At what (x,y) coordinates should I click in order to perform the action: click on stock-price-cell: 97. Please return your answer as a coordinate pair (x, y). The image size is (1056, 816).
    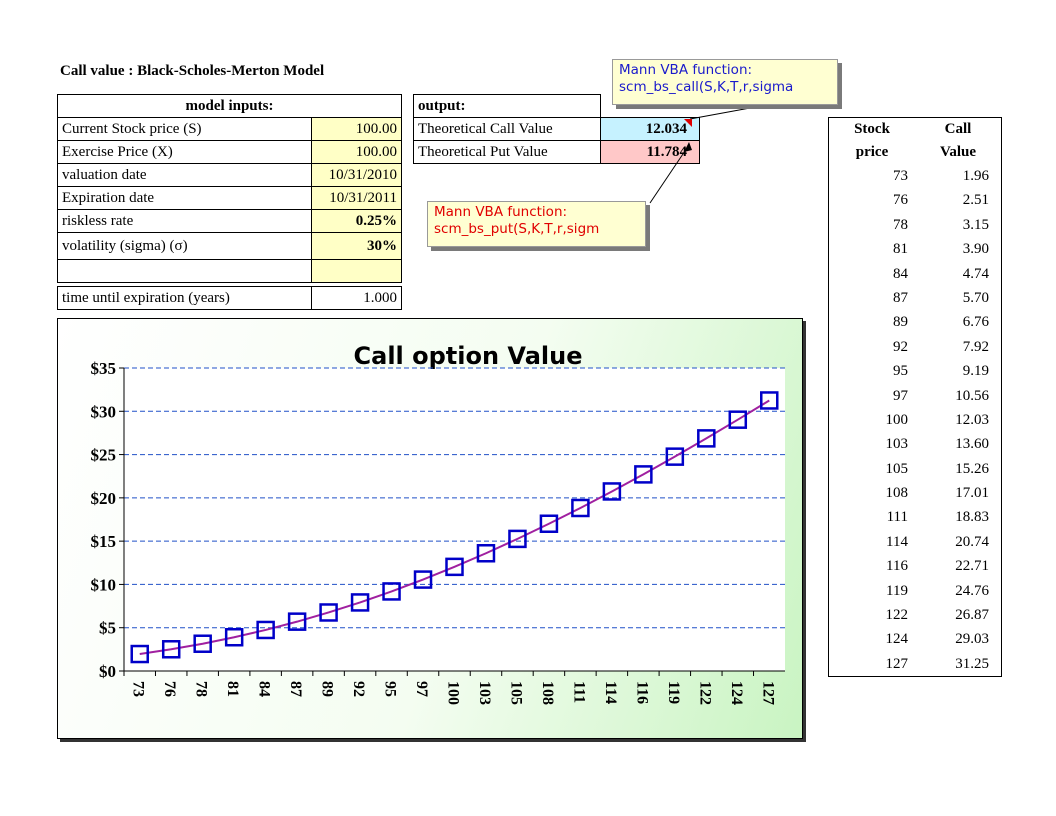
    Looking at the image, I should click on (900, 395).